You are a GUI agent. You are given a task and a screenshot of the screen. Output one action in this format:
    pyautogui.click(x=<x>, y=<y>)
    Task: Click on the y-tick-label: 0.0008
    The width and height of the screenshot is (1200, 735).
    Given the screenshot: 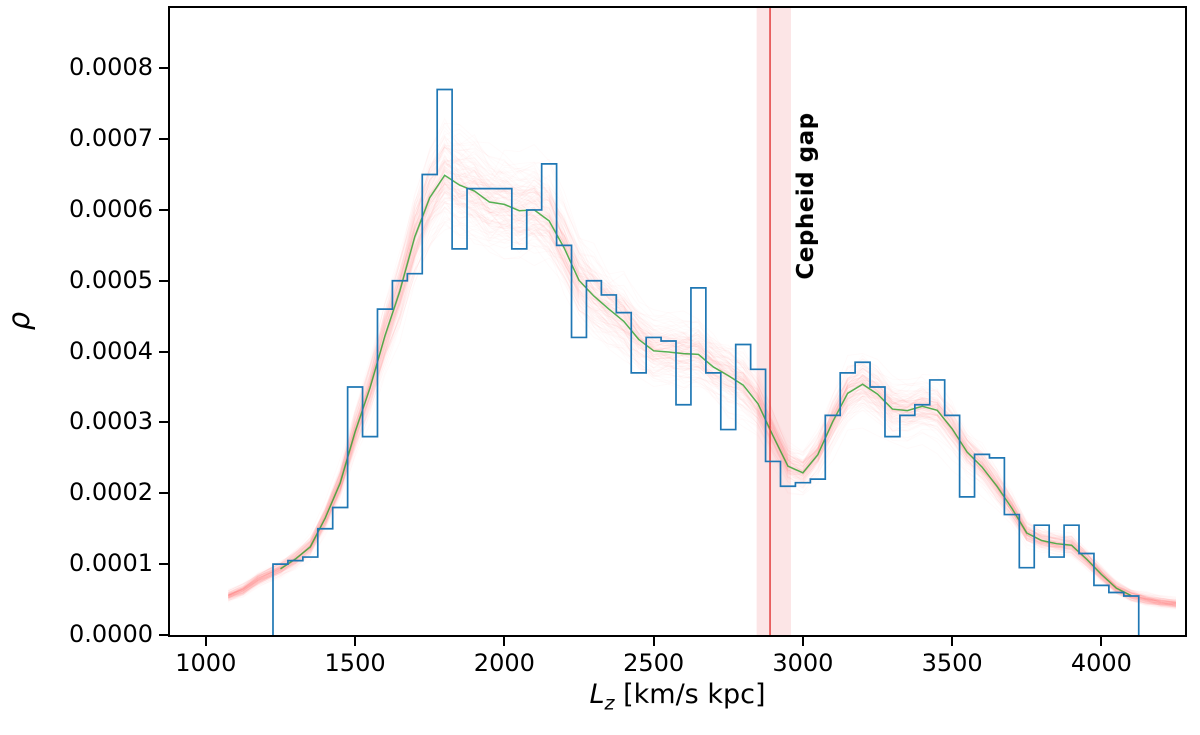 What is the action you would take?
    pyautogui.click(x=111, y=67)
    